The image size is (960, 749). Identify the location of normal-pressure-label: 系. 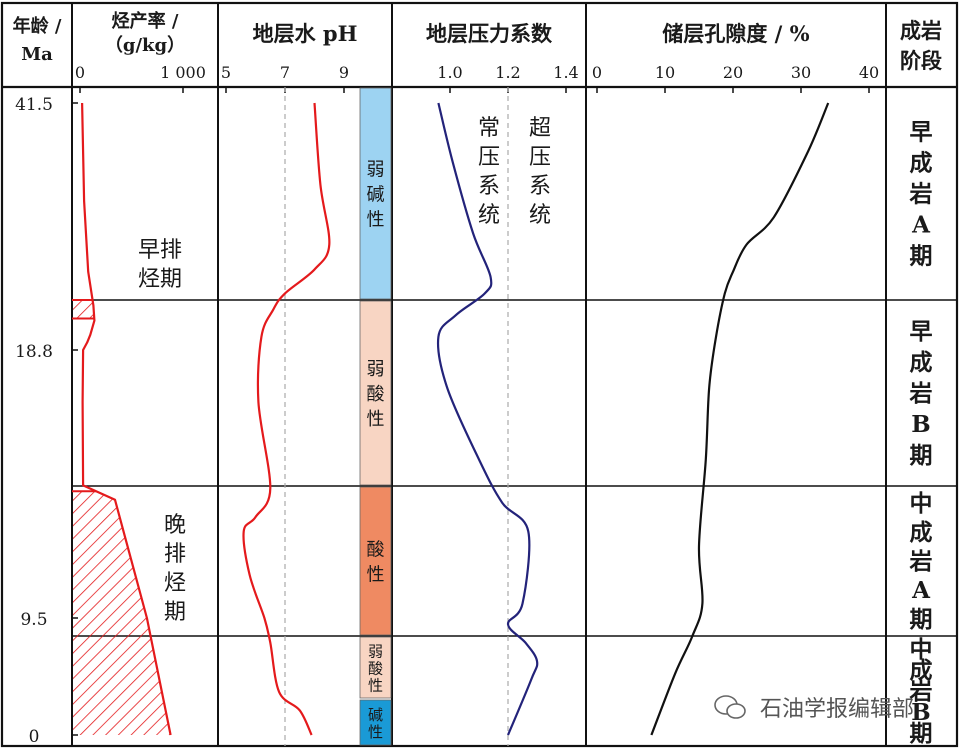
(489, 186).